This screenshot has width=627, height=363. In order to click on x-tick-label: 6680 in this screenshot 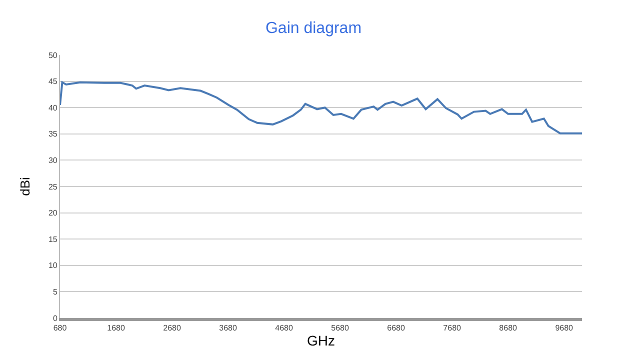, I will do `click(396, 328)`.